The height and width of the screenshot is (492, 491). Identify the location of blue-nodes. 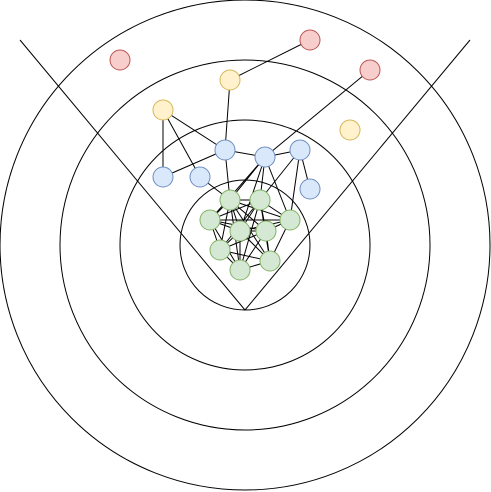
(236, 169).